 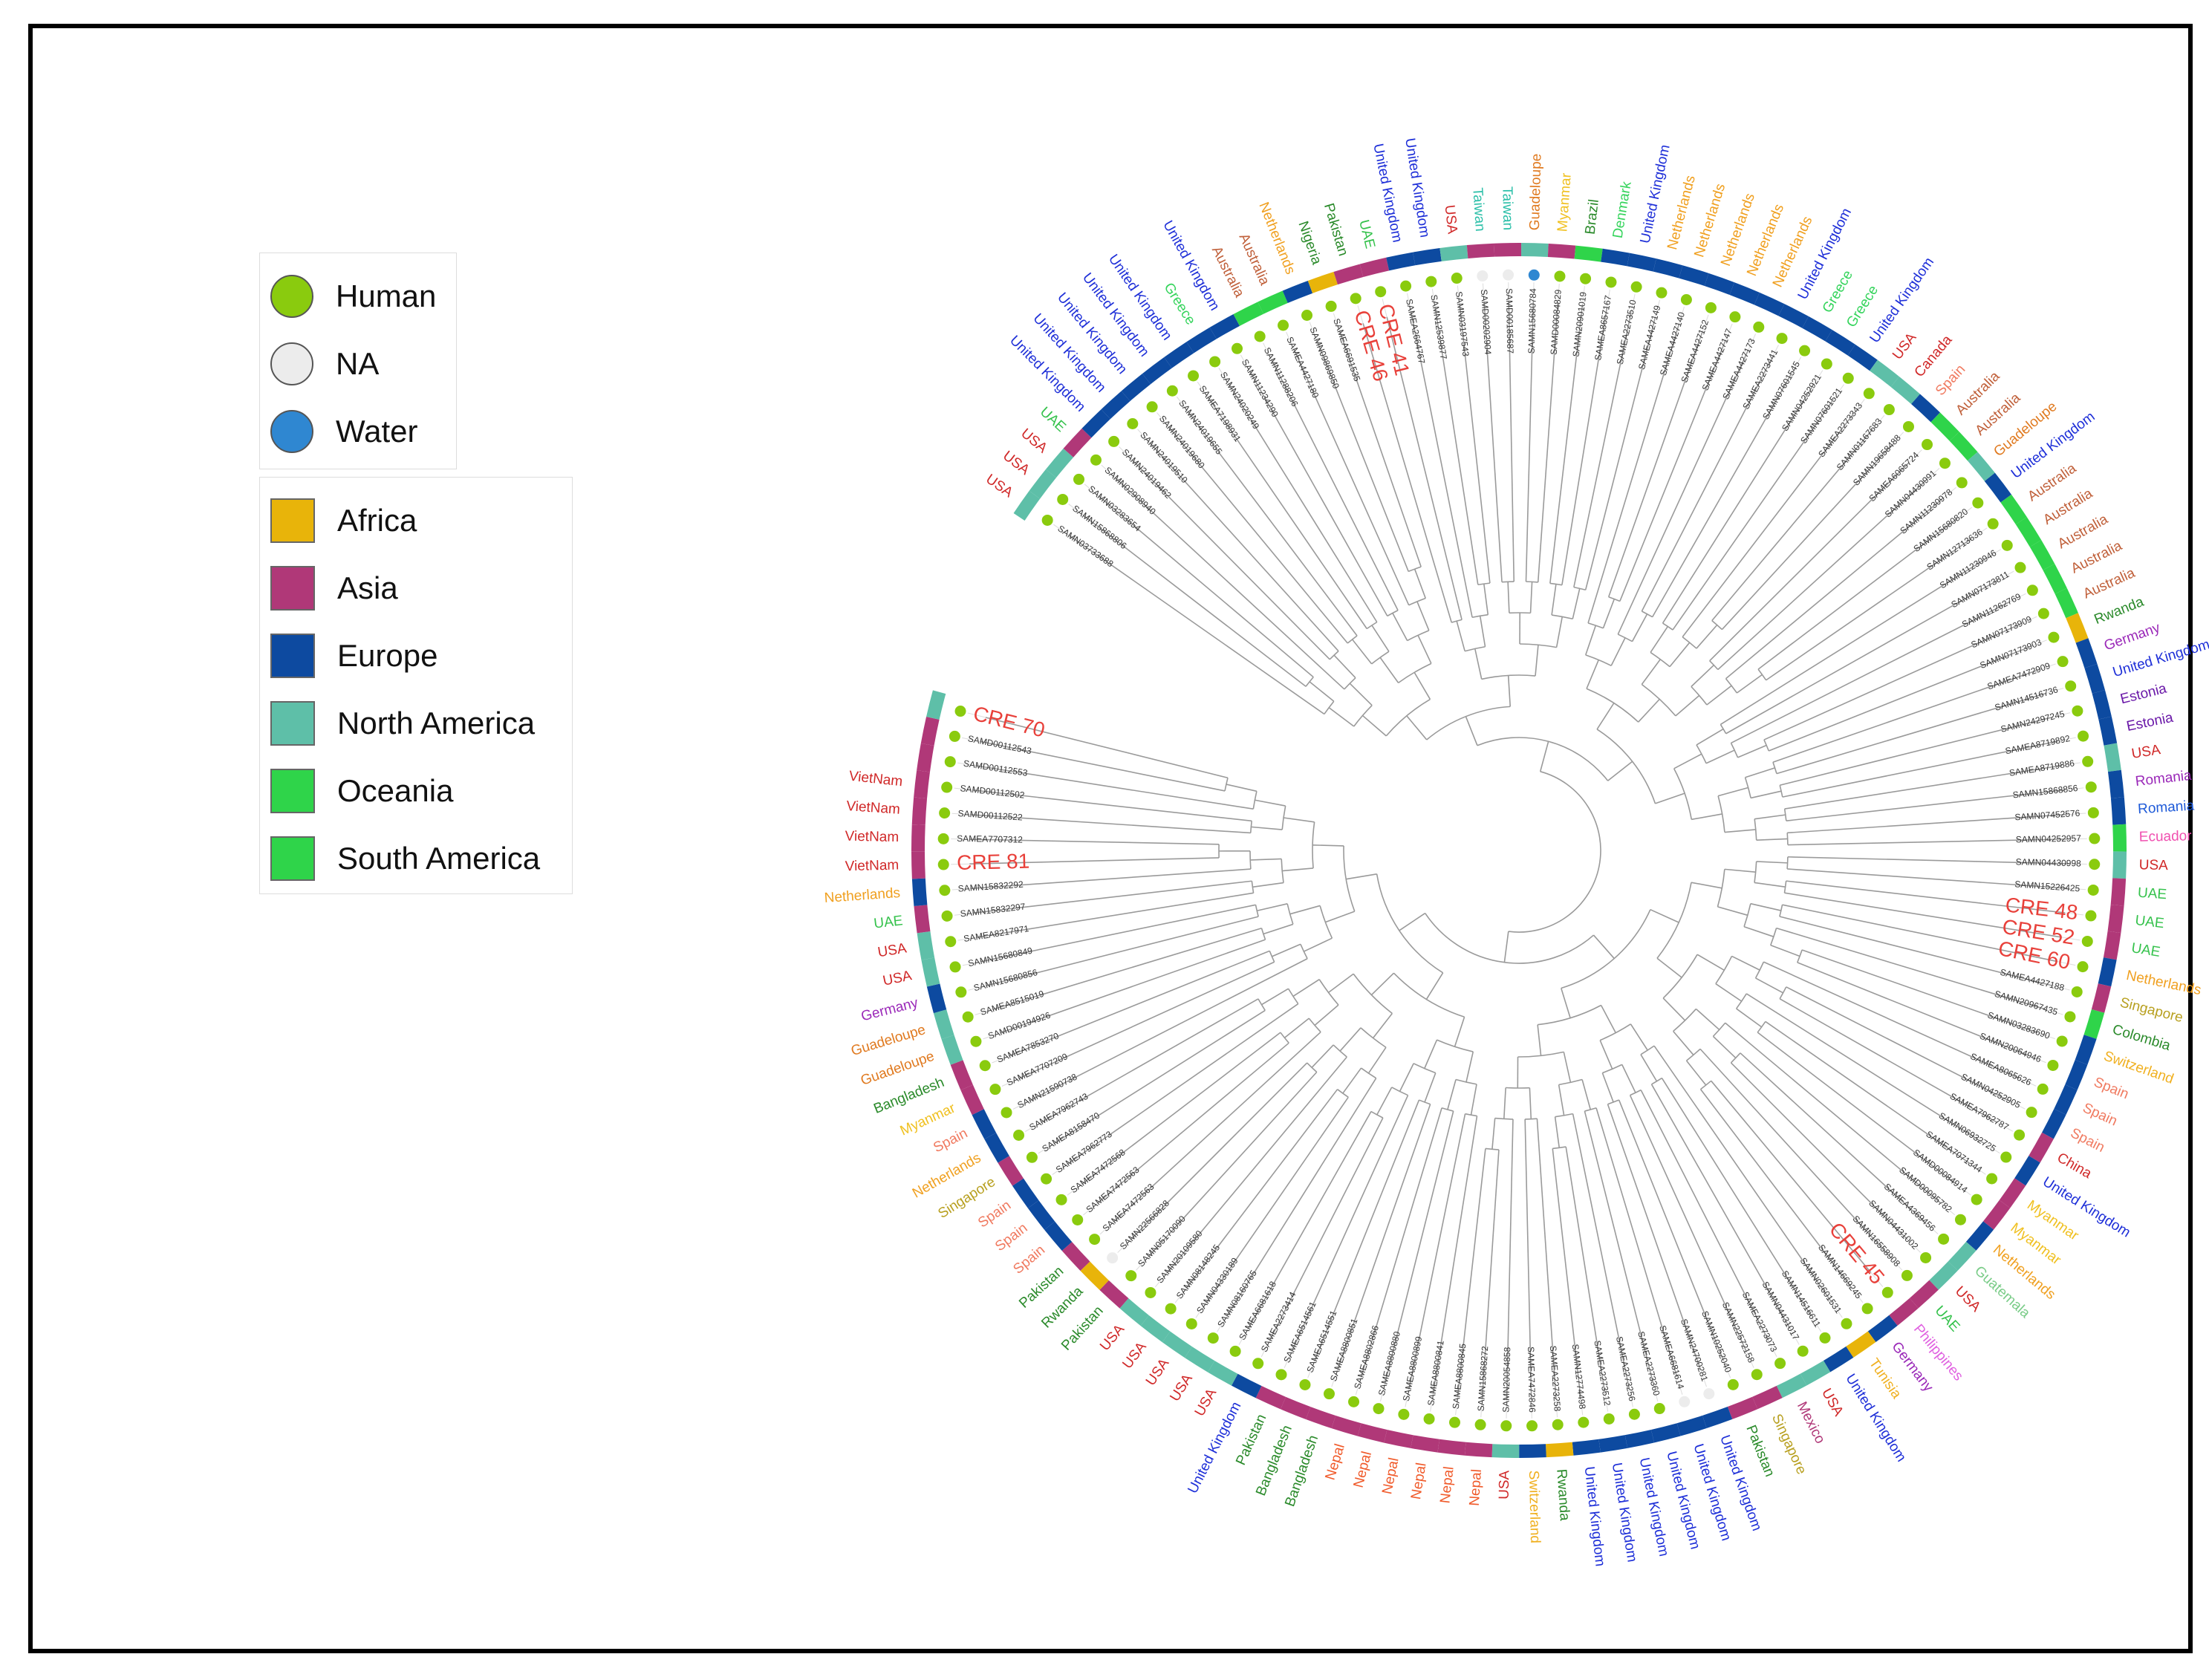 What do you see at coordinates (1626, 1368) in the screenshot?
I see `sample-label: SAMEA2273256` at bounding box center [1626, 1368].